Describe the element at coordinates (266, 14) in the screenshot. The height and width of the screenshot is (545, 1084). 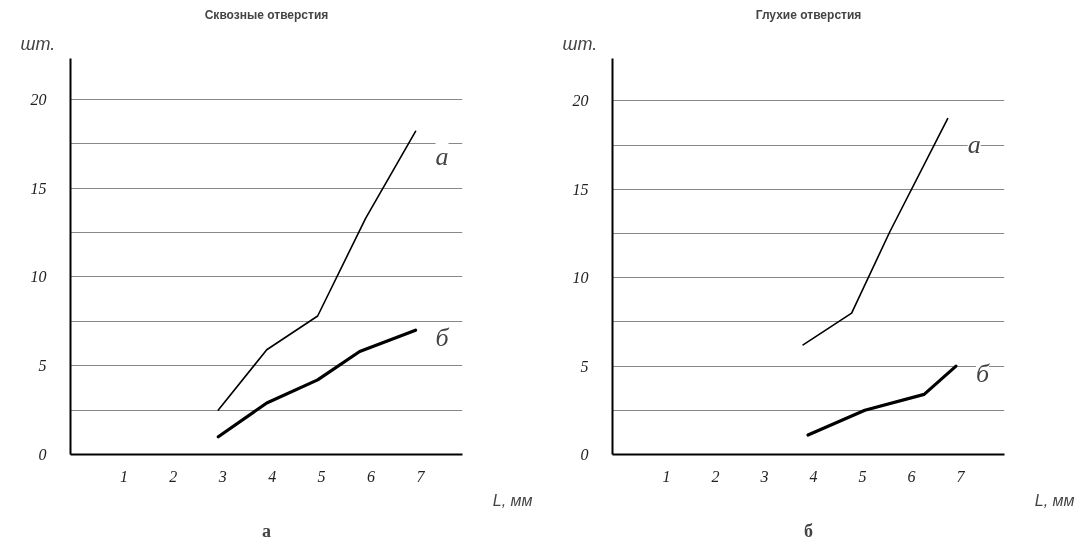
I see `chart-title: Сквозные отверстия` at that location.